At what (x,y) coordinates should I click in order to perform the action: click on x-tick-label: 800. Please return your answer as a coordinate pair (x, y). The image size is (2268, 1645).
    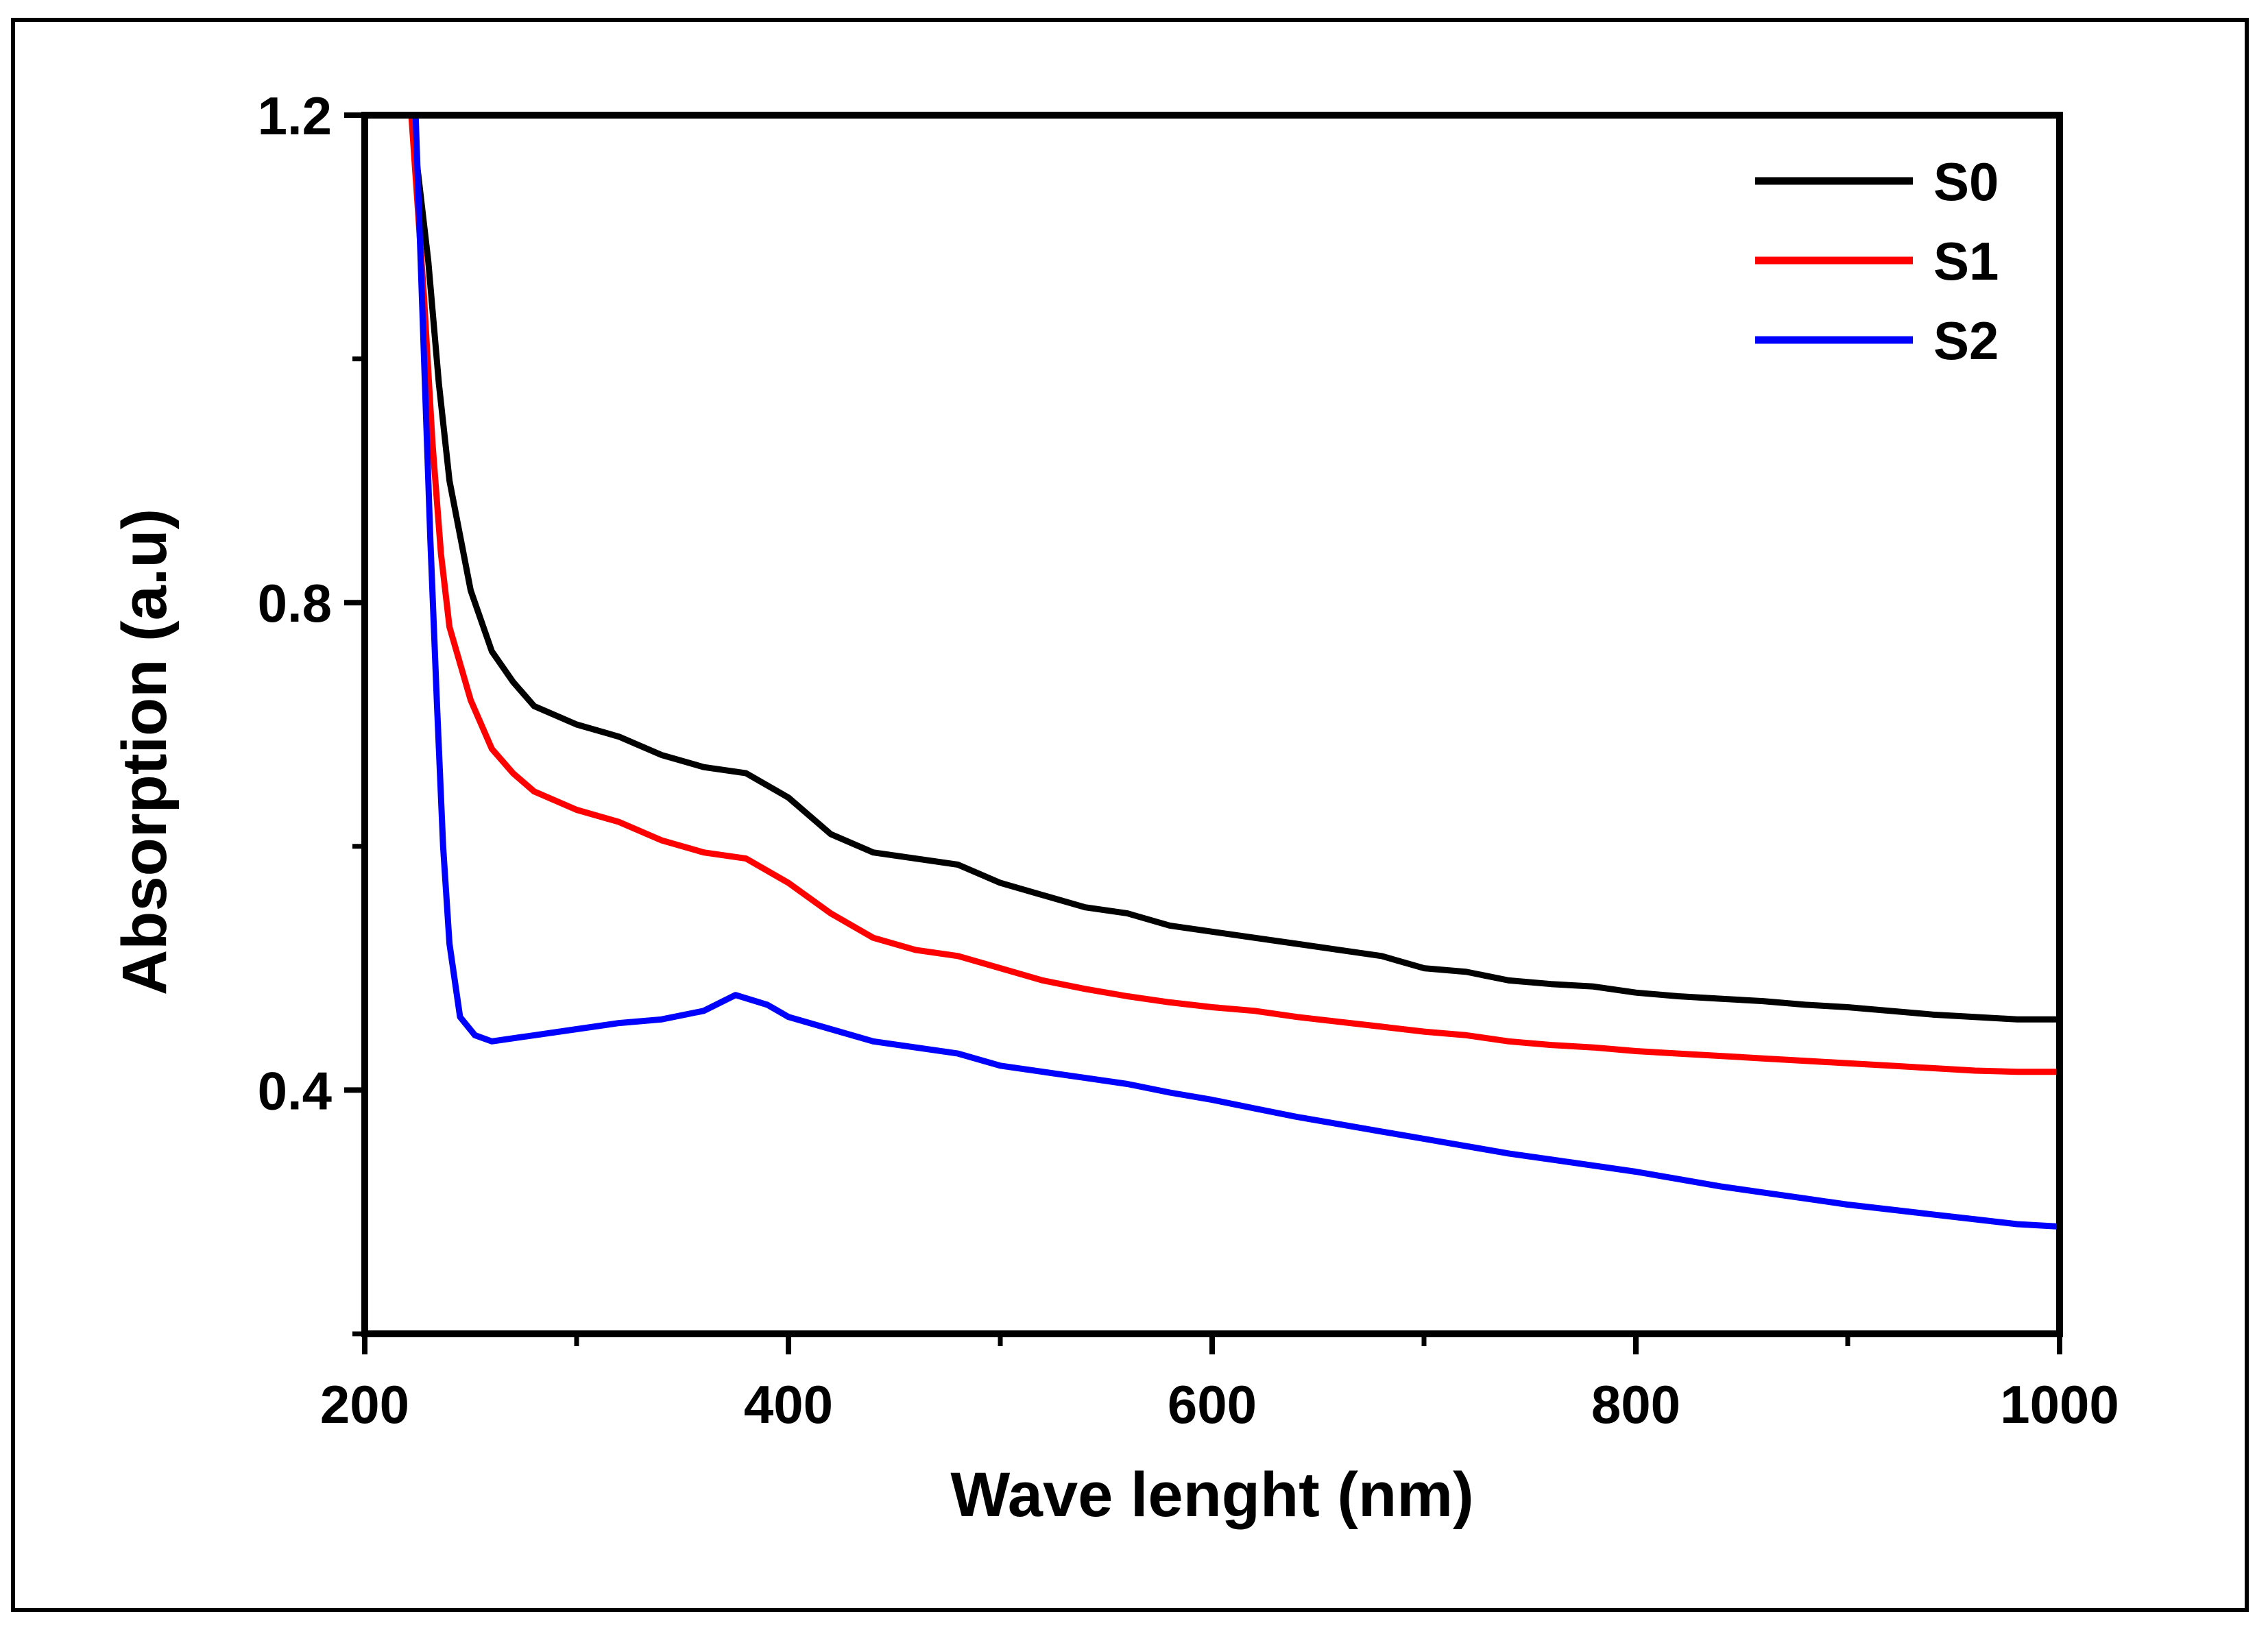
    Looking at the image, I should click on (1635, 1404).